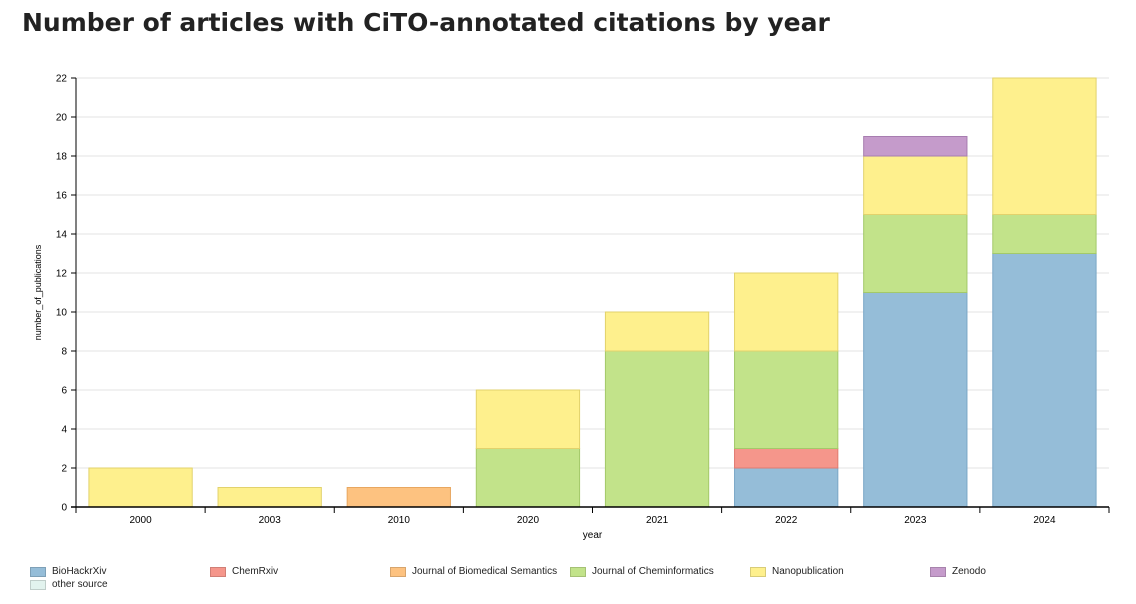 This screenshot has height=604, width=1136. I want to click on legend-item: Journal of Biomedical Semantics, so click(473, 571).